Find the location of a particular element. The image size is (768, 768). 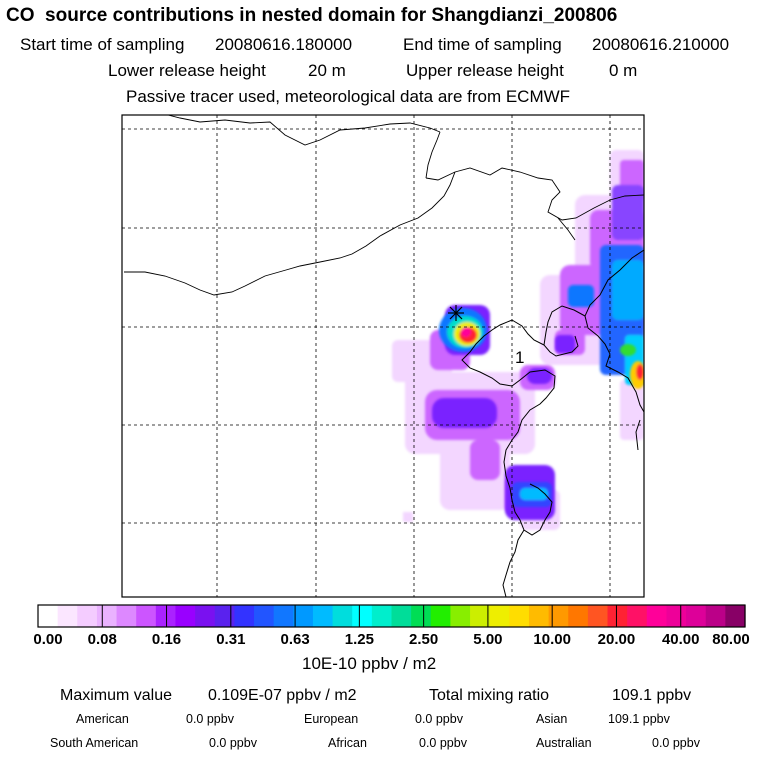

colorbar-frame is located at coordinates (391, 616).